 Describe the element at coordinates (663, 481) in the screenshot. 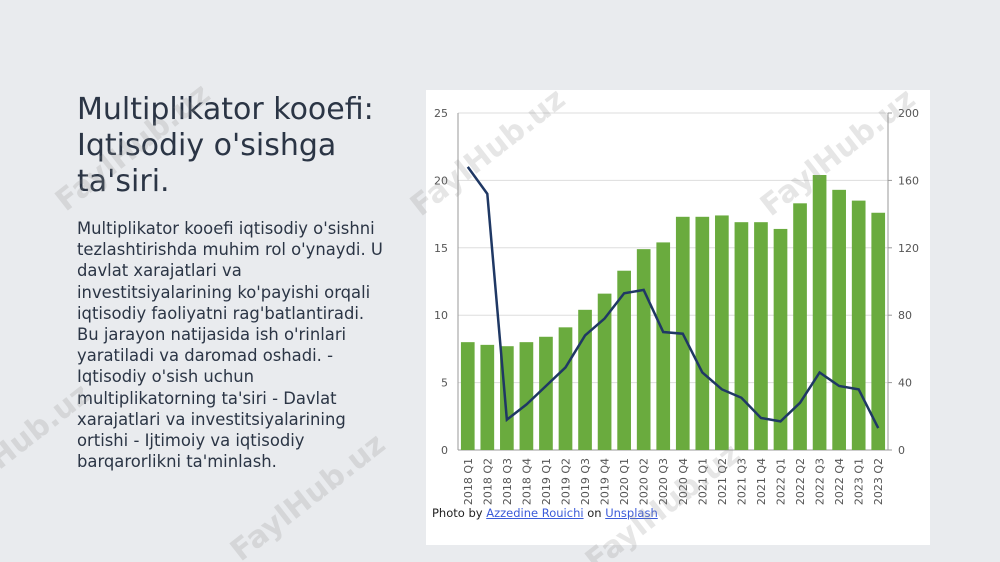

I see `x-tick-label: 2020 Q3` at that location.